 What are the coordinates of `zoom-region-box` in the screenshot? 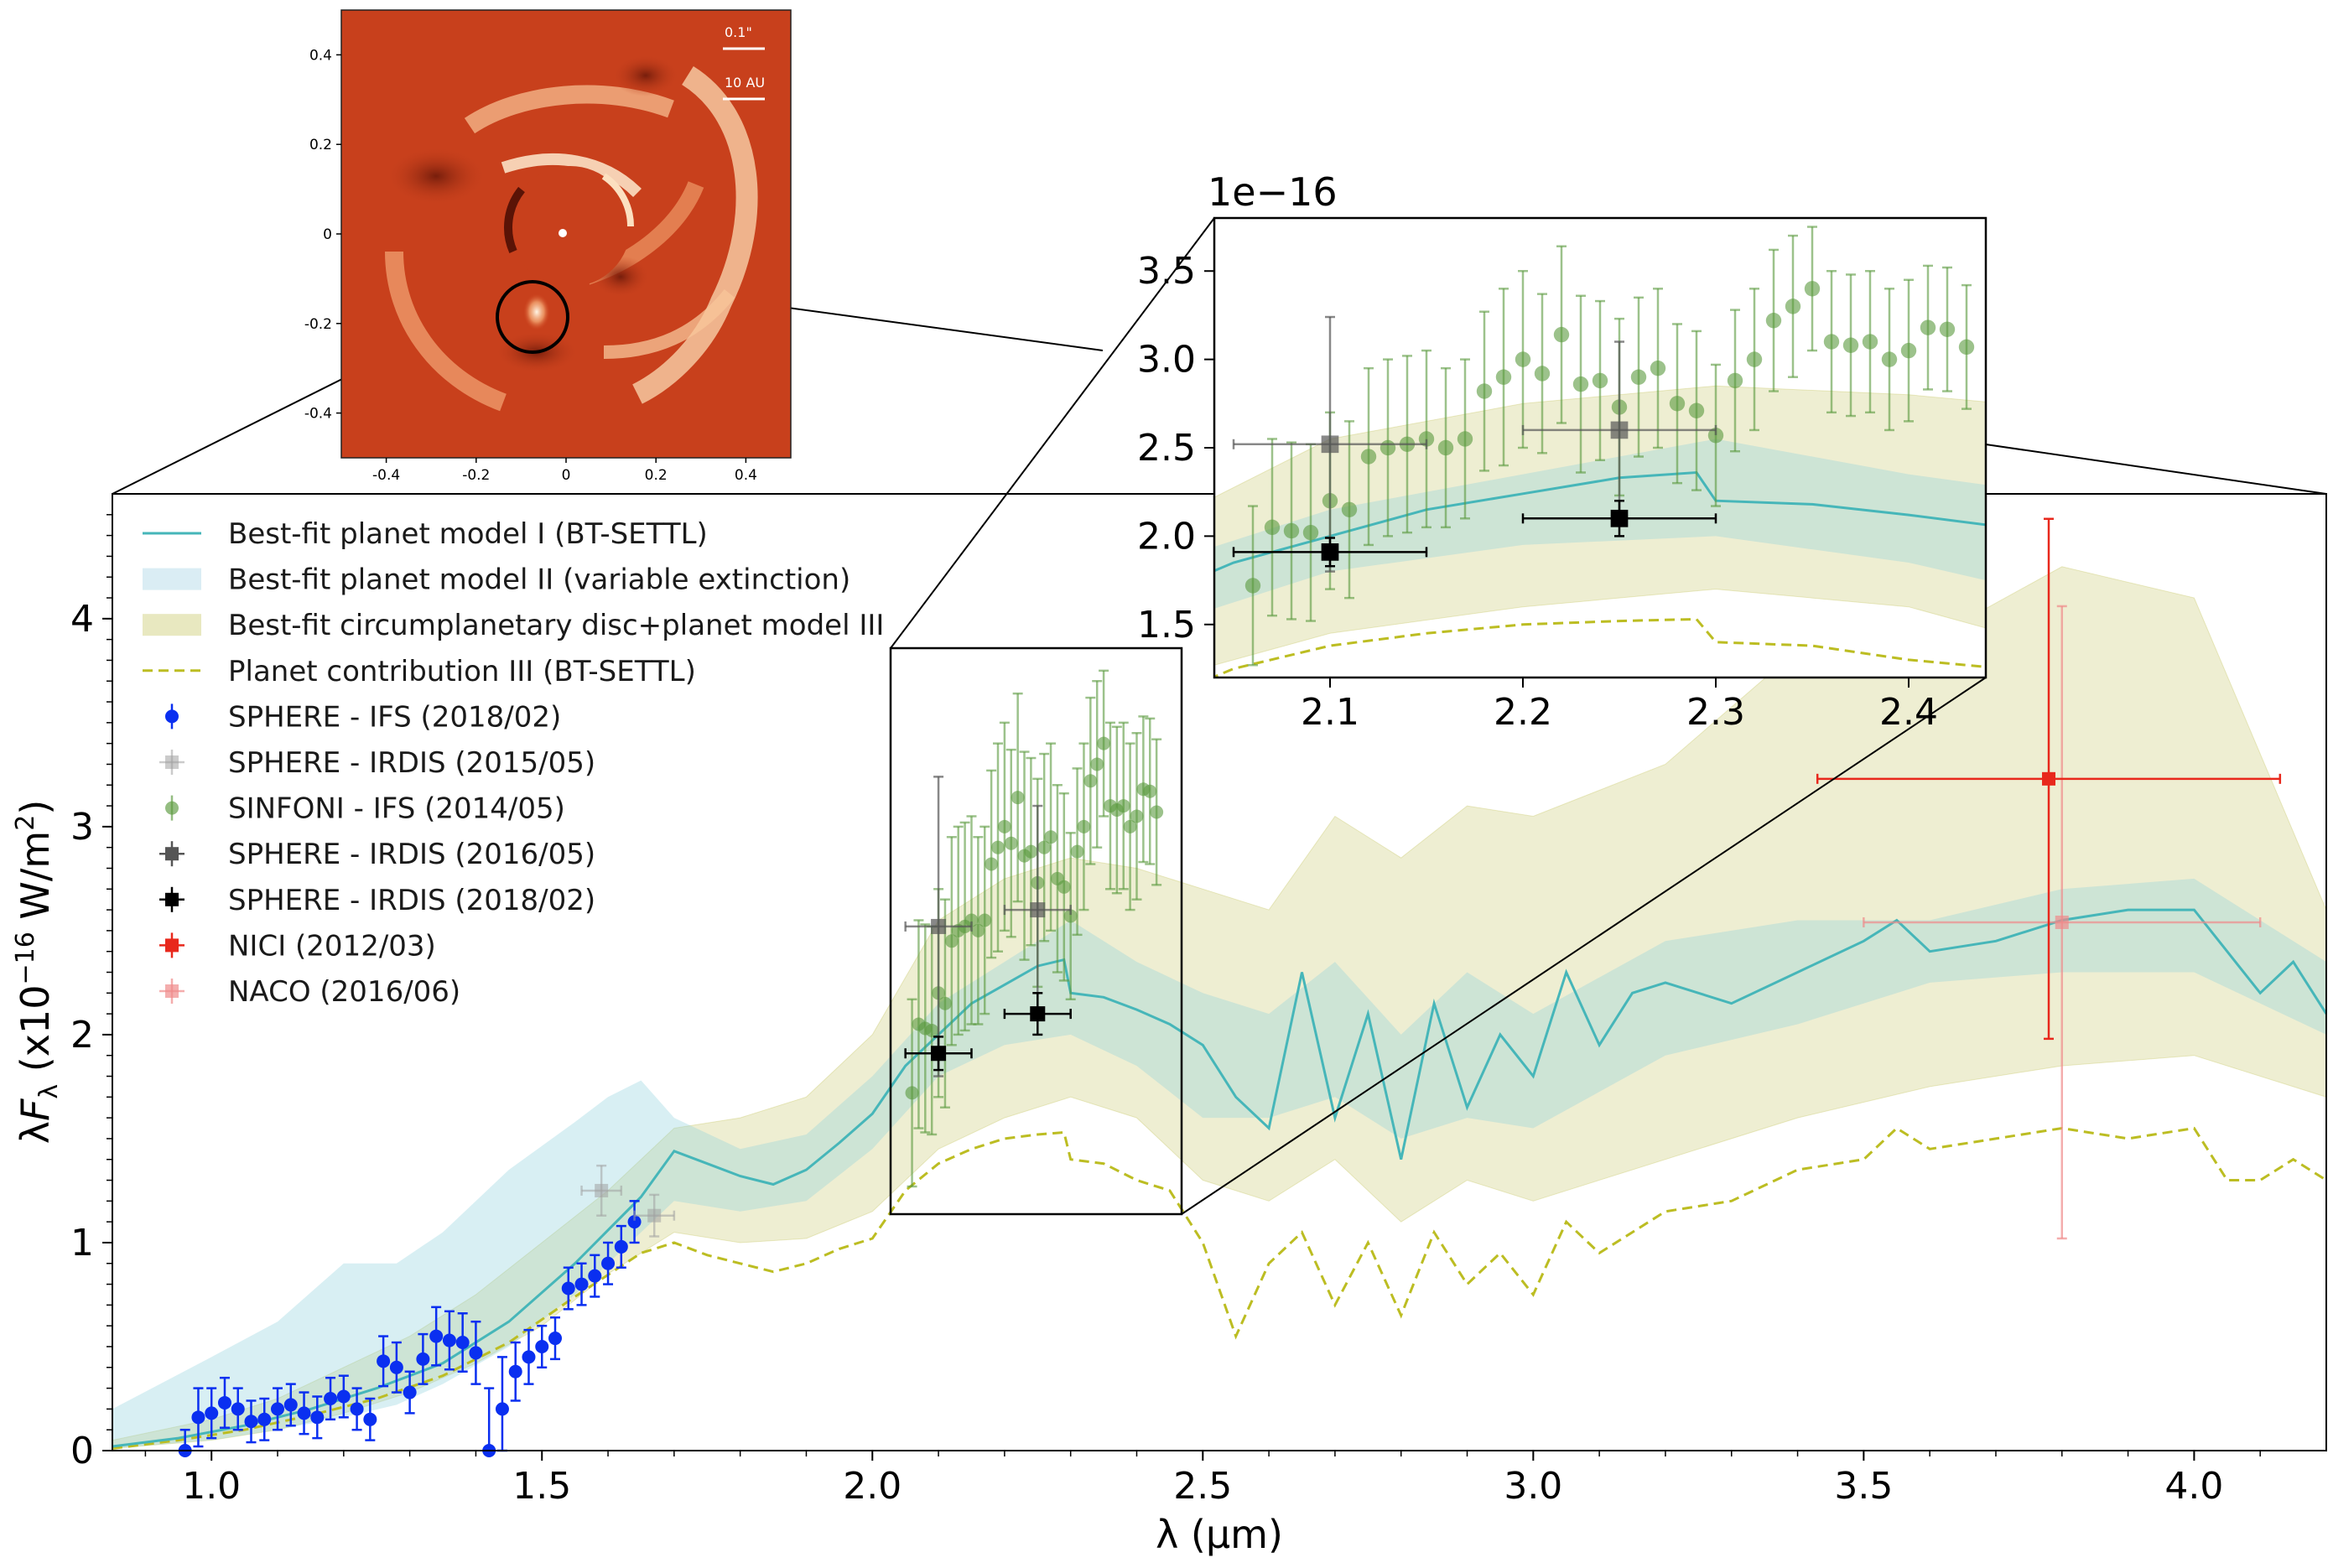 It's located at (1036, 931).